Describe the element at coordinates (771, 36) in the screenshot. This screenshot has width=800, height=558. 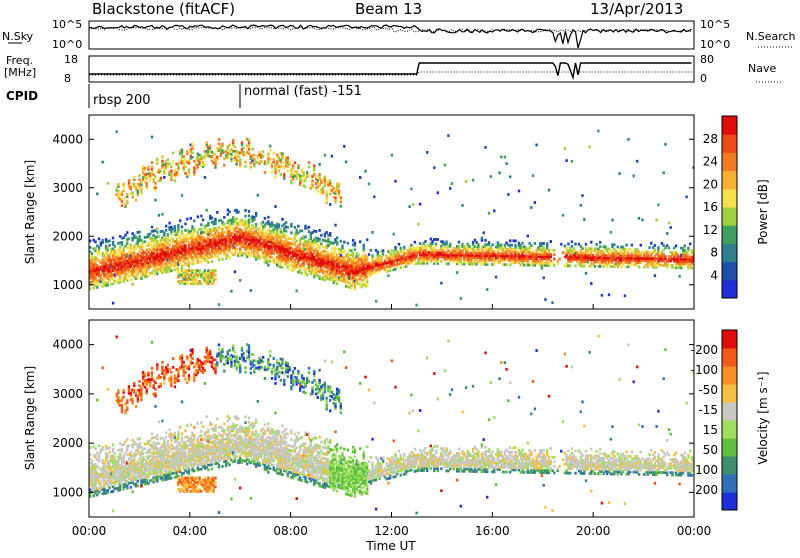
I see `nsearch-label: N.Search` at that location.